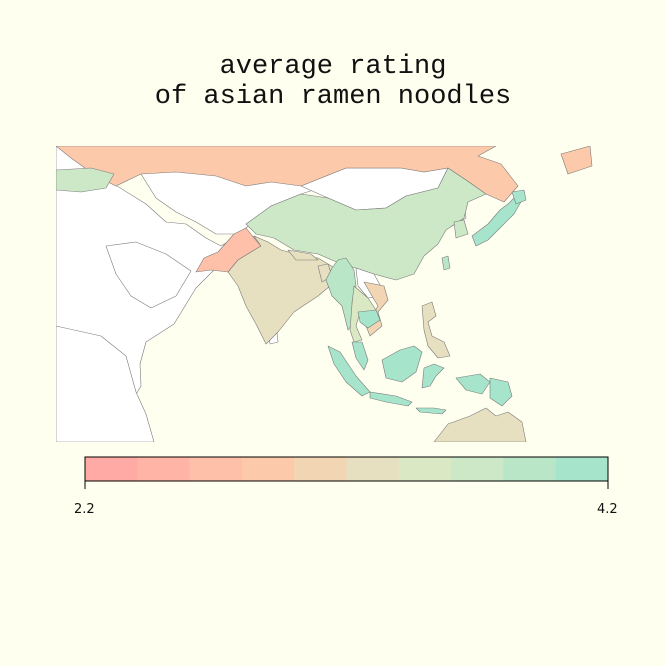  Describe the element at coordinates (473, 384) in the screenshot. I see `region-papua-indonesia` at that location.